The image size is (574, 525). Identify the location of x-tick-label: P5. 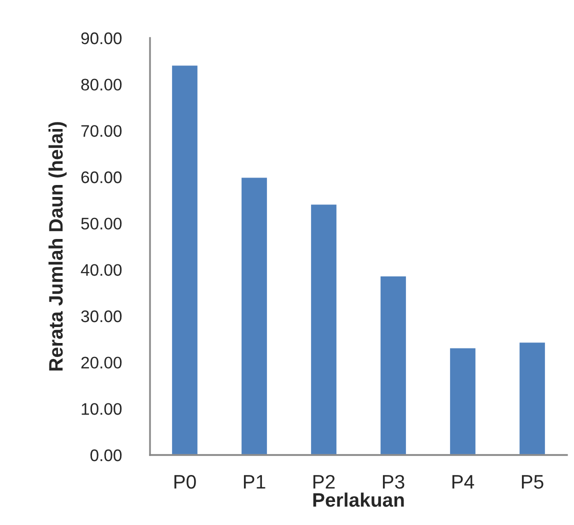
(533, 482).